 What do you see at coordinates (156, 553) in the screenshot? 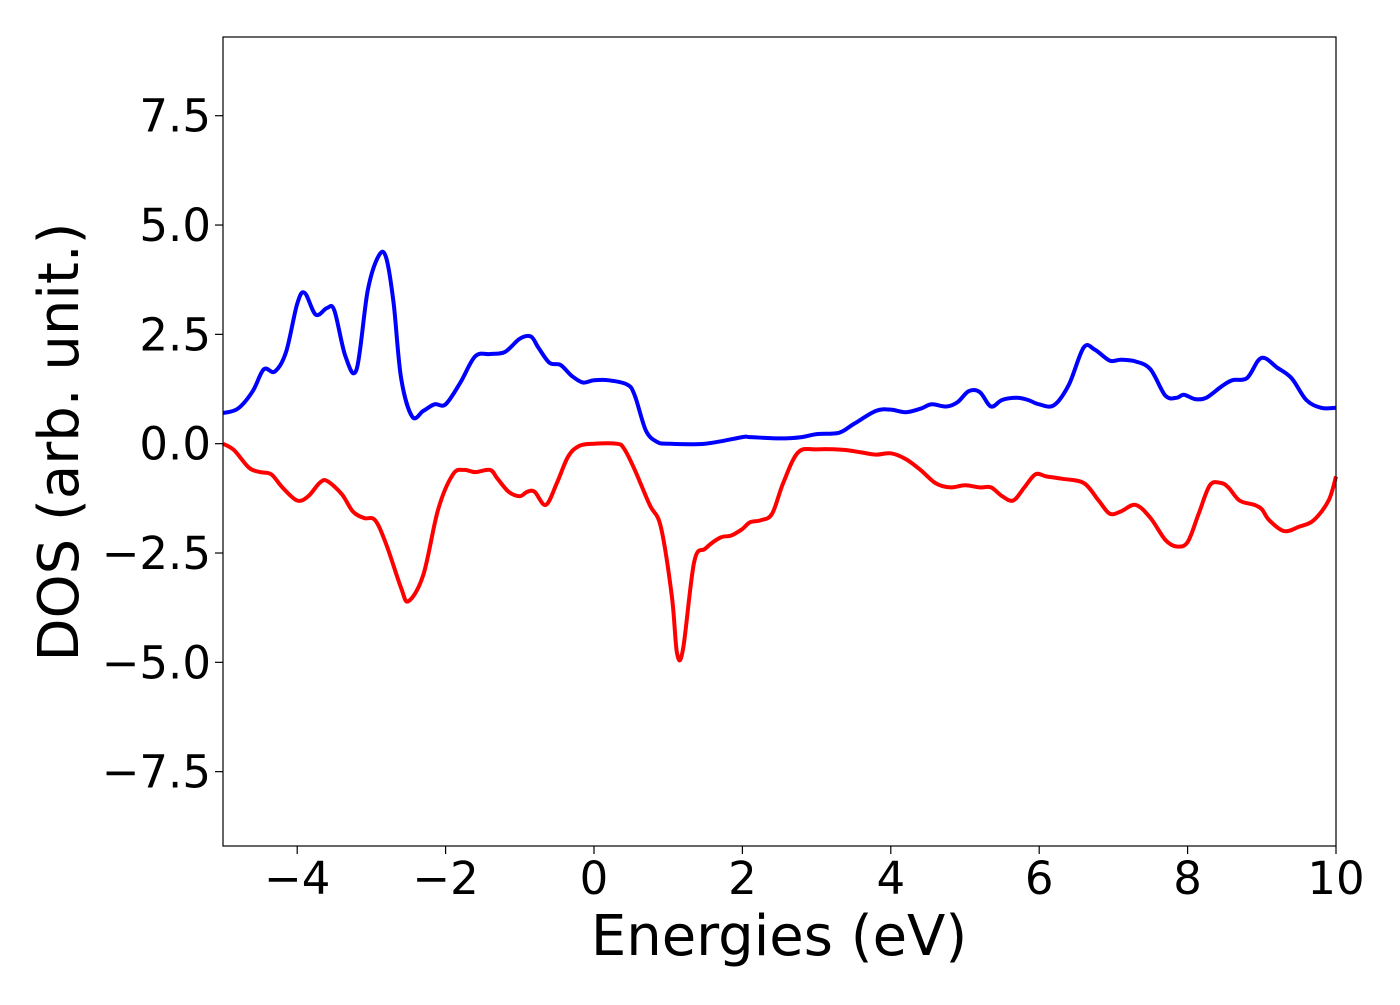
I see `y-tick-label: −2.5` at bounding box center [156, 553].